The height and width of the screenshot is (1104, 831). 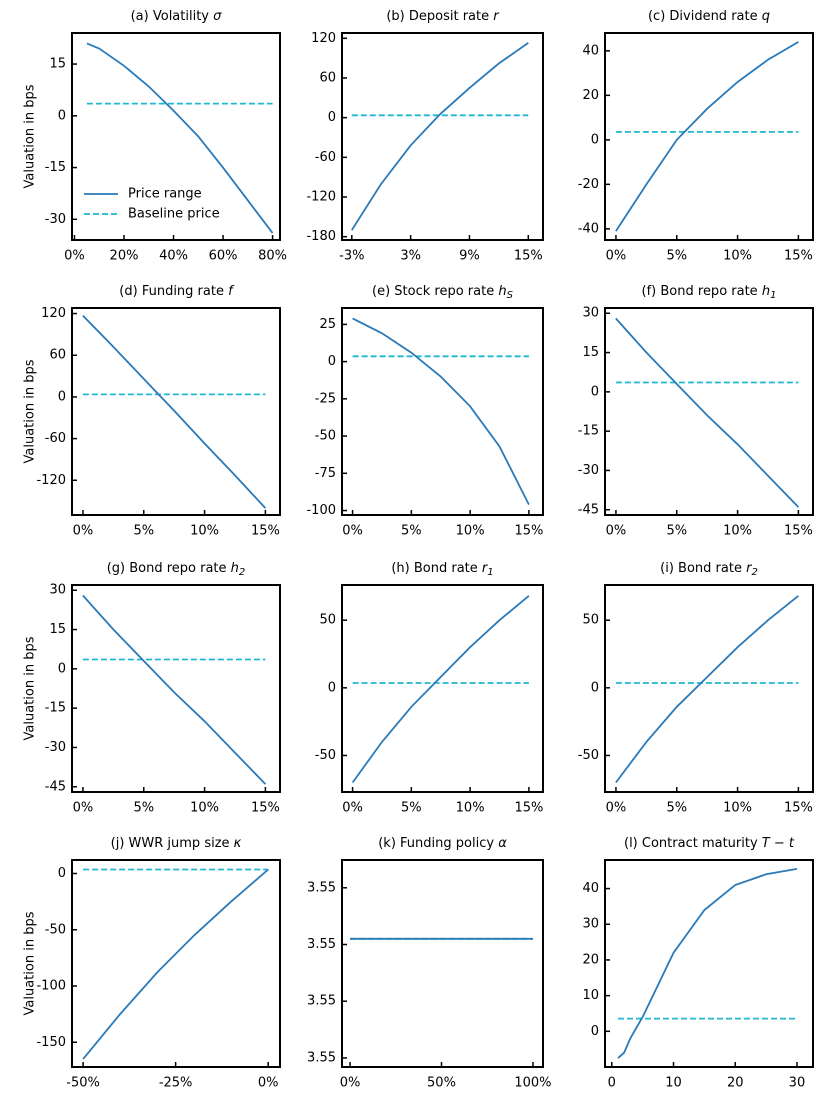 I want to click on y-tick-label: -50, so click(x=325, y=755).